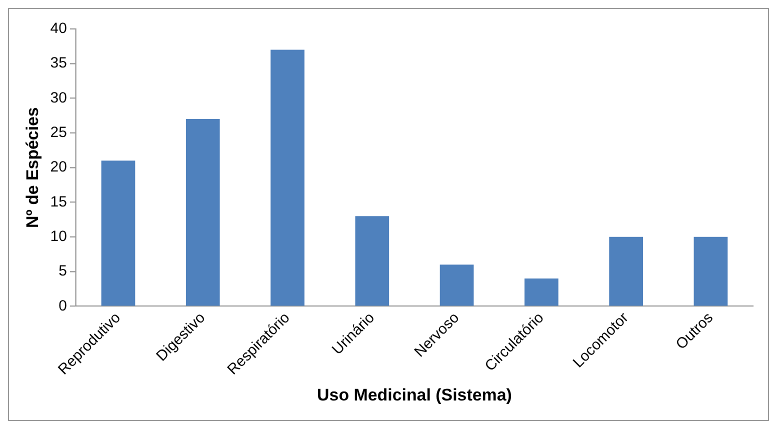  Describe the element at coordinates (62, 305) in the screenshot. I see `y-tick-label: 0` at that location.